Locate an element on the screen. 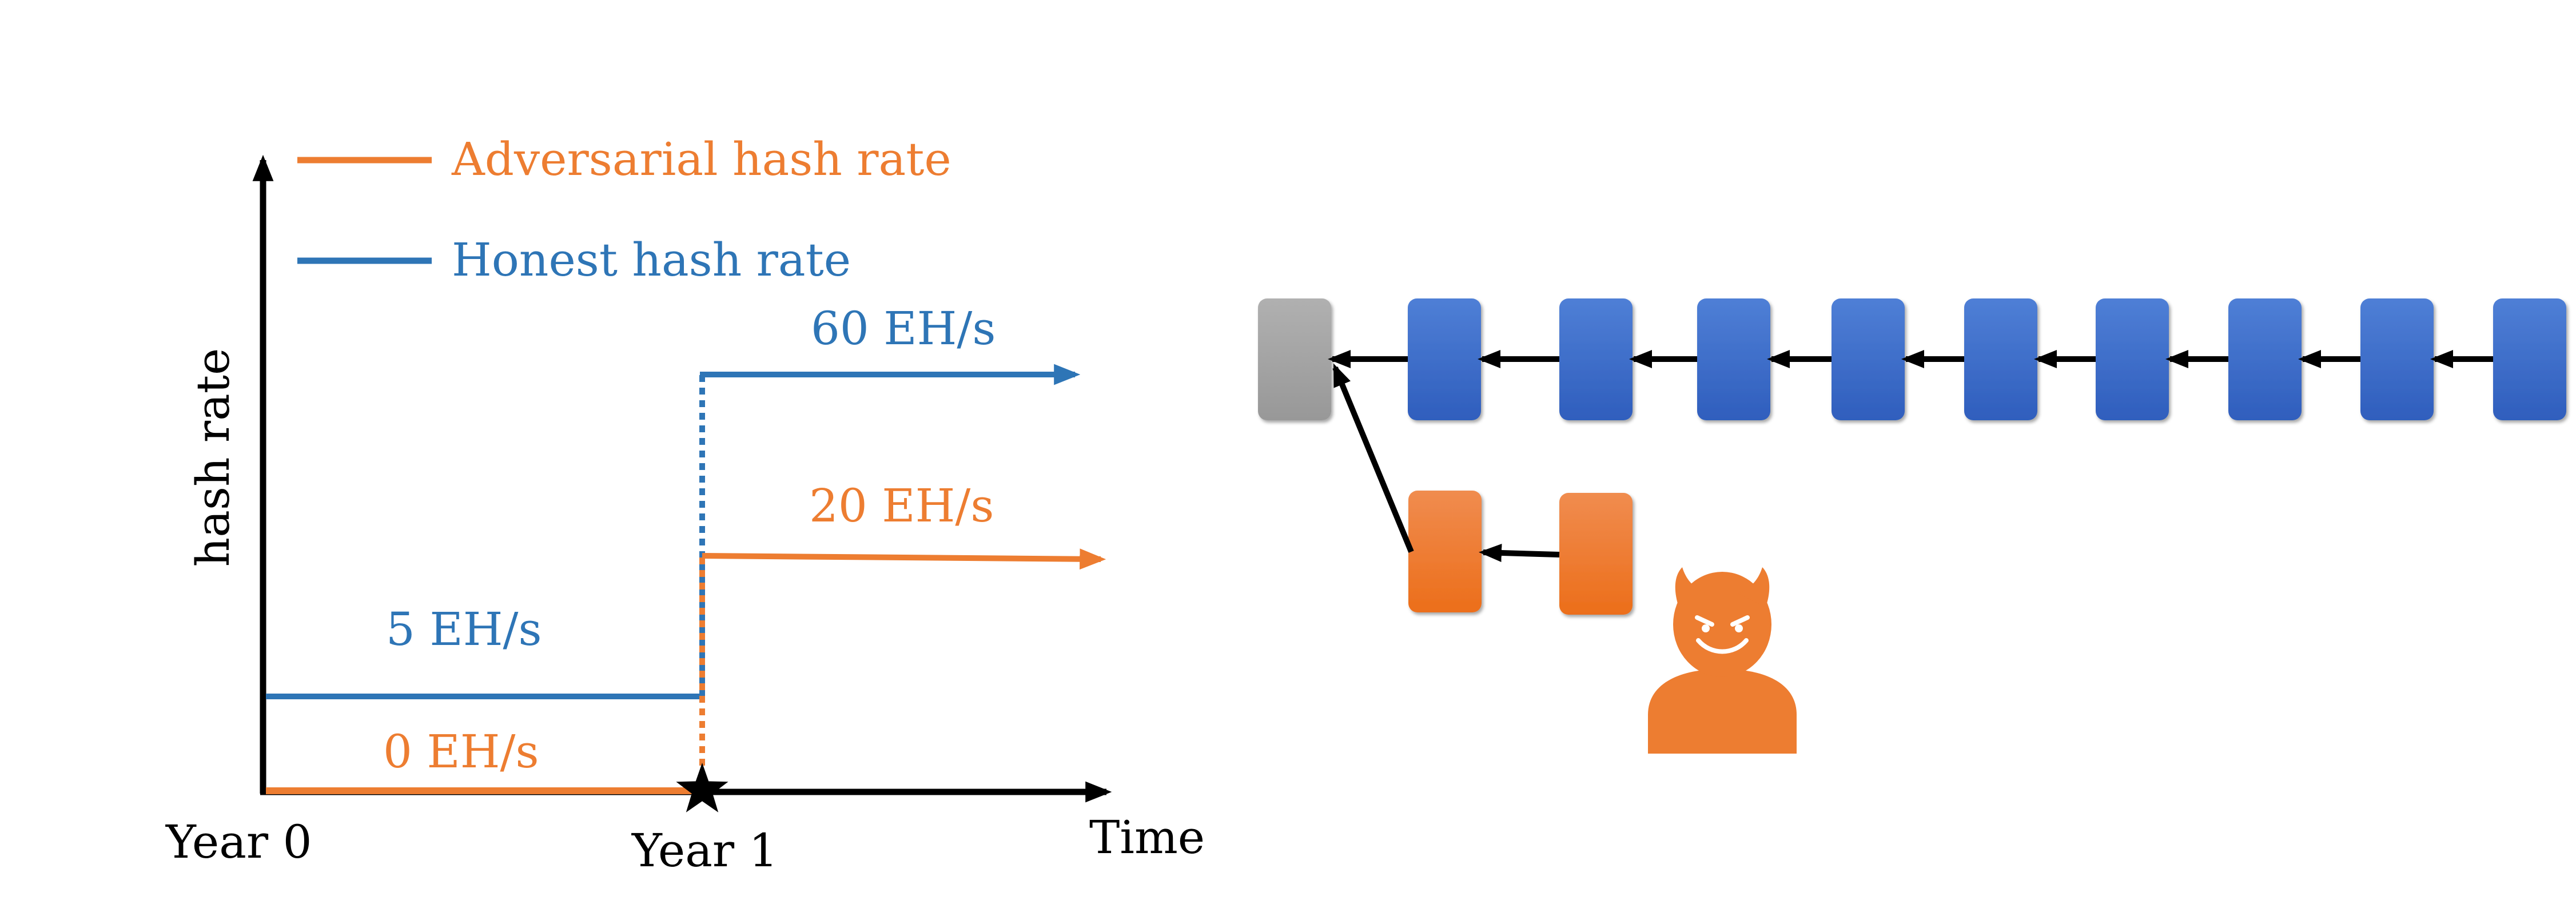  adversarial-after-value: 20 EH/s is located at coordinates (901, 505).